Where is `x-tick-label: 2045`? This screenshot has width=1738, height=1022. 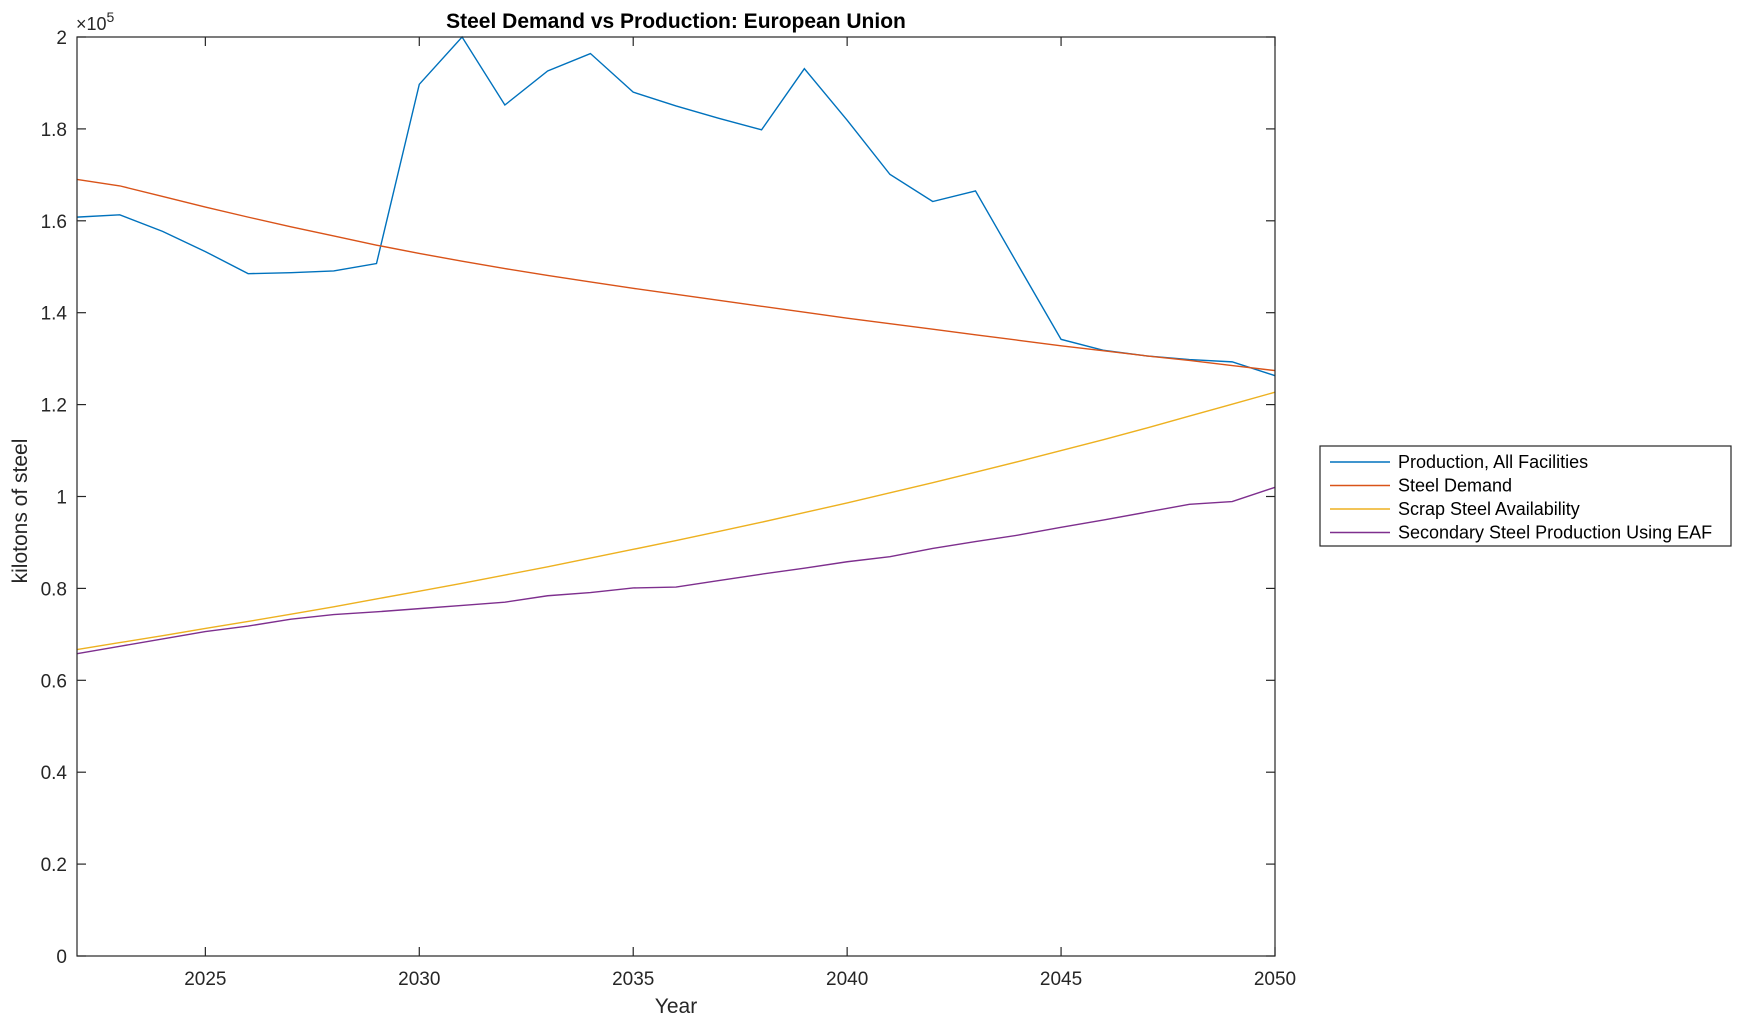 x-tick-label: 2045 is located at coordinates (1061, 979).